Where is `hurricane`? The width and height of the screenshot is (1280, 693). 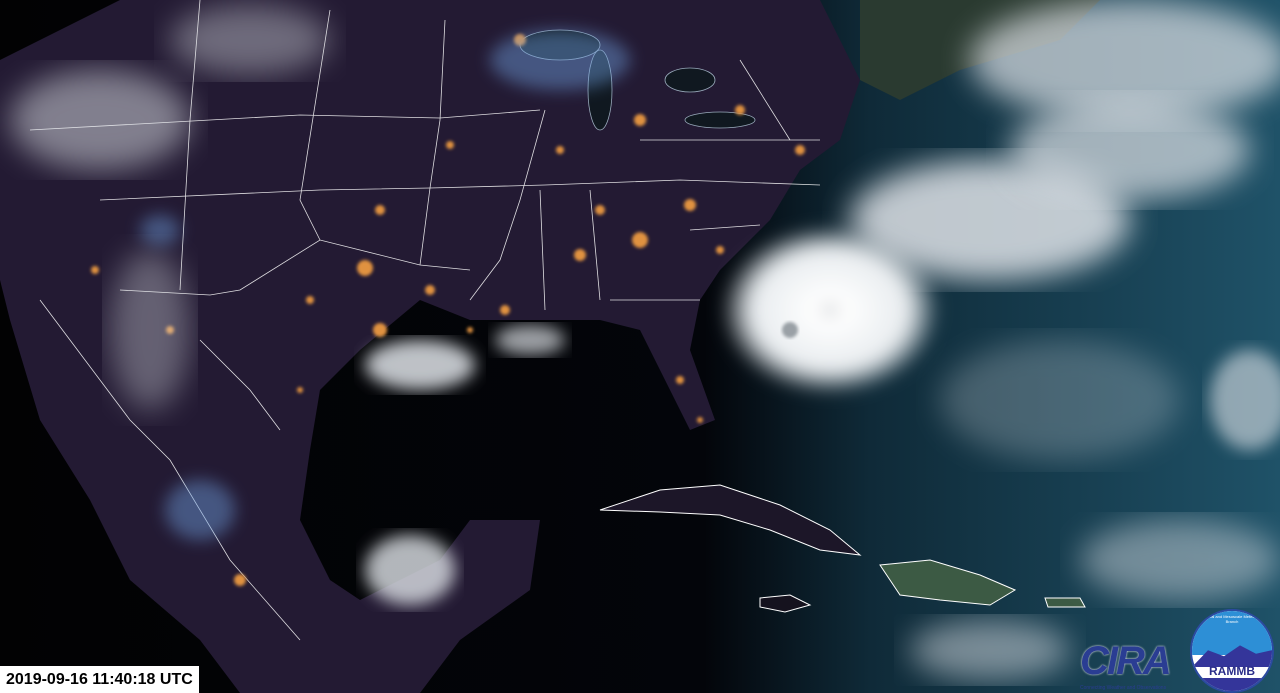
hurricane is located at coordinates (830, 310).